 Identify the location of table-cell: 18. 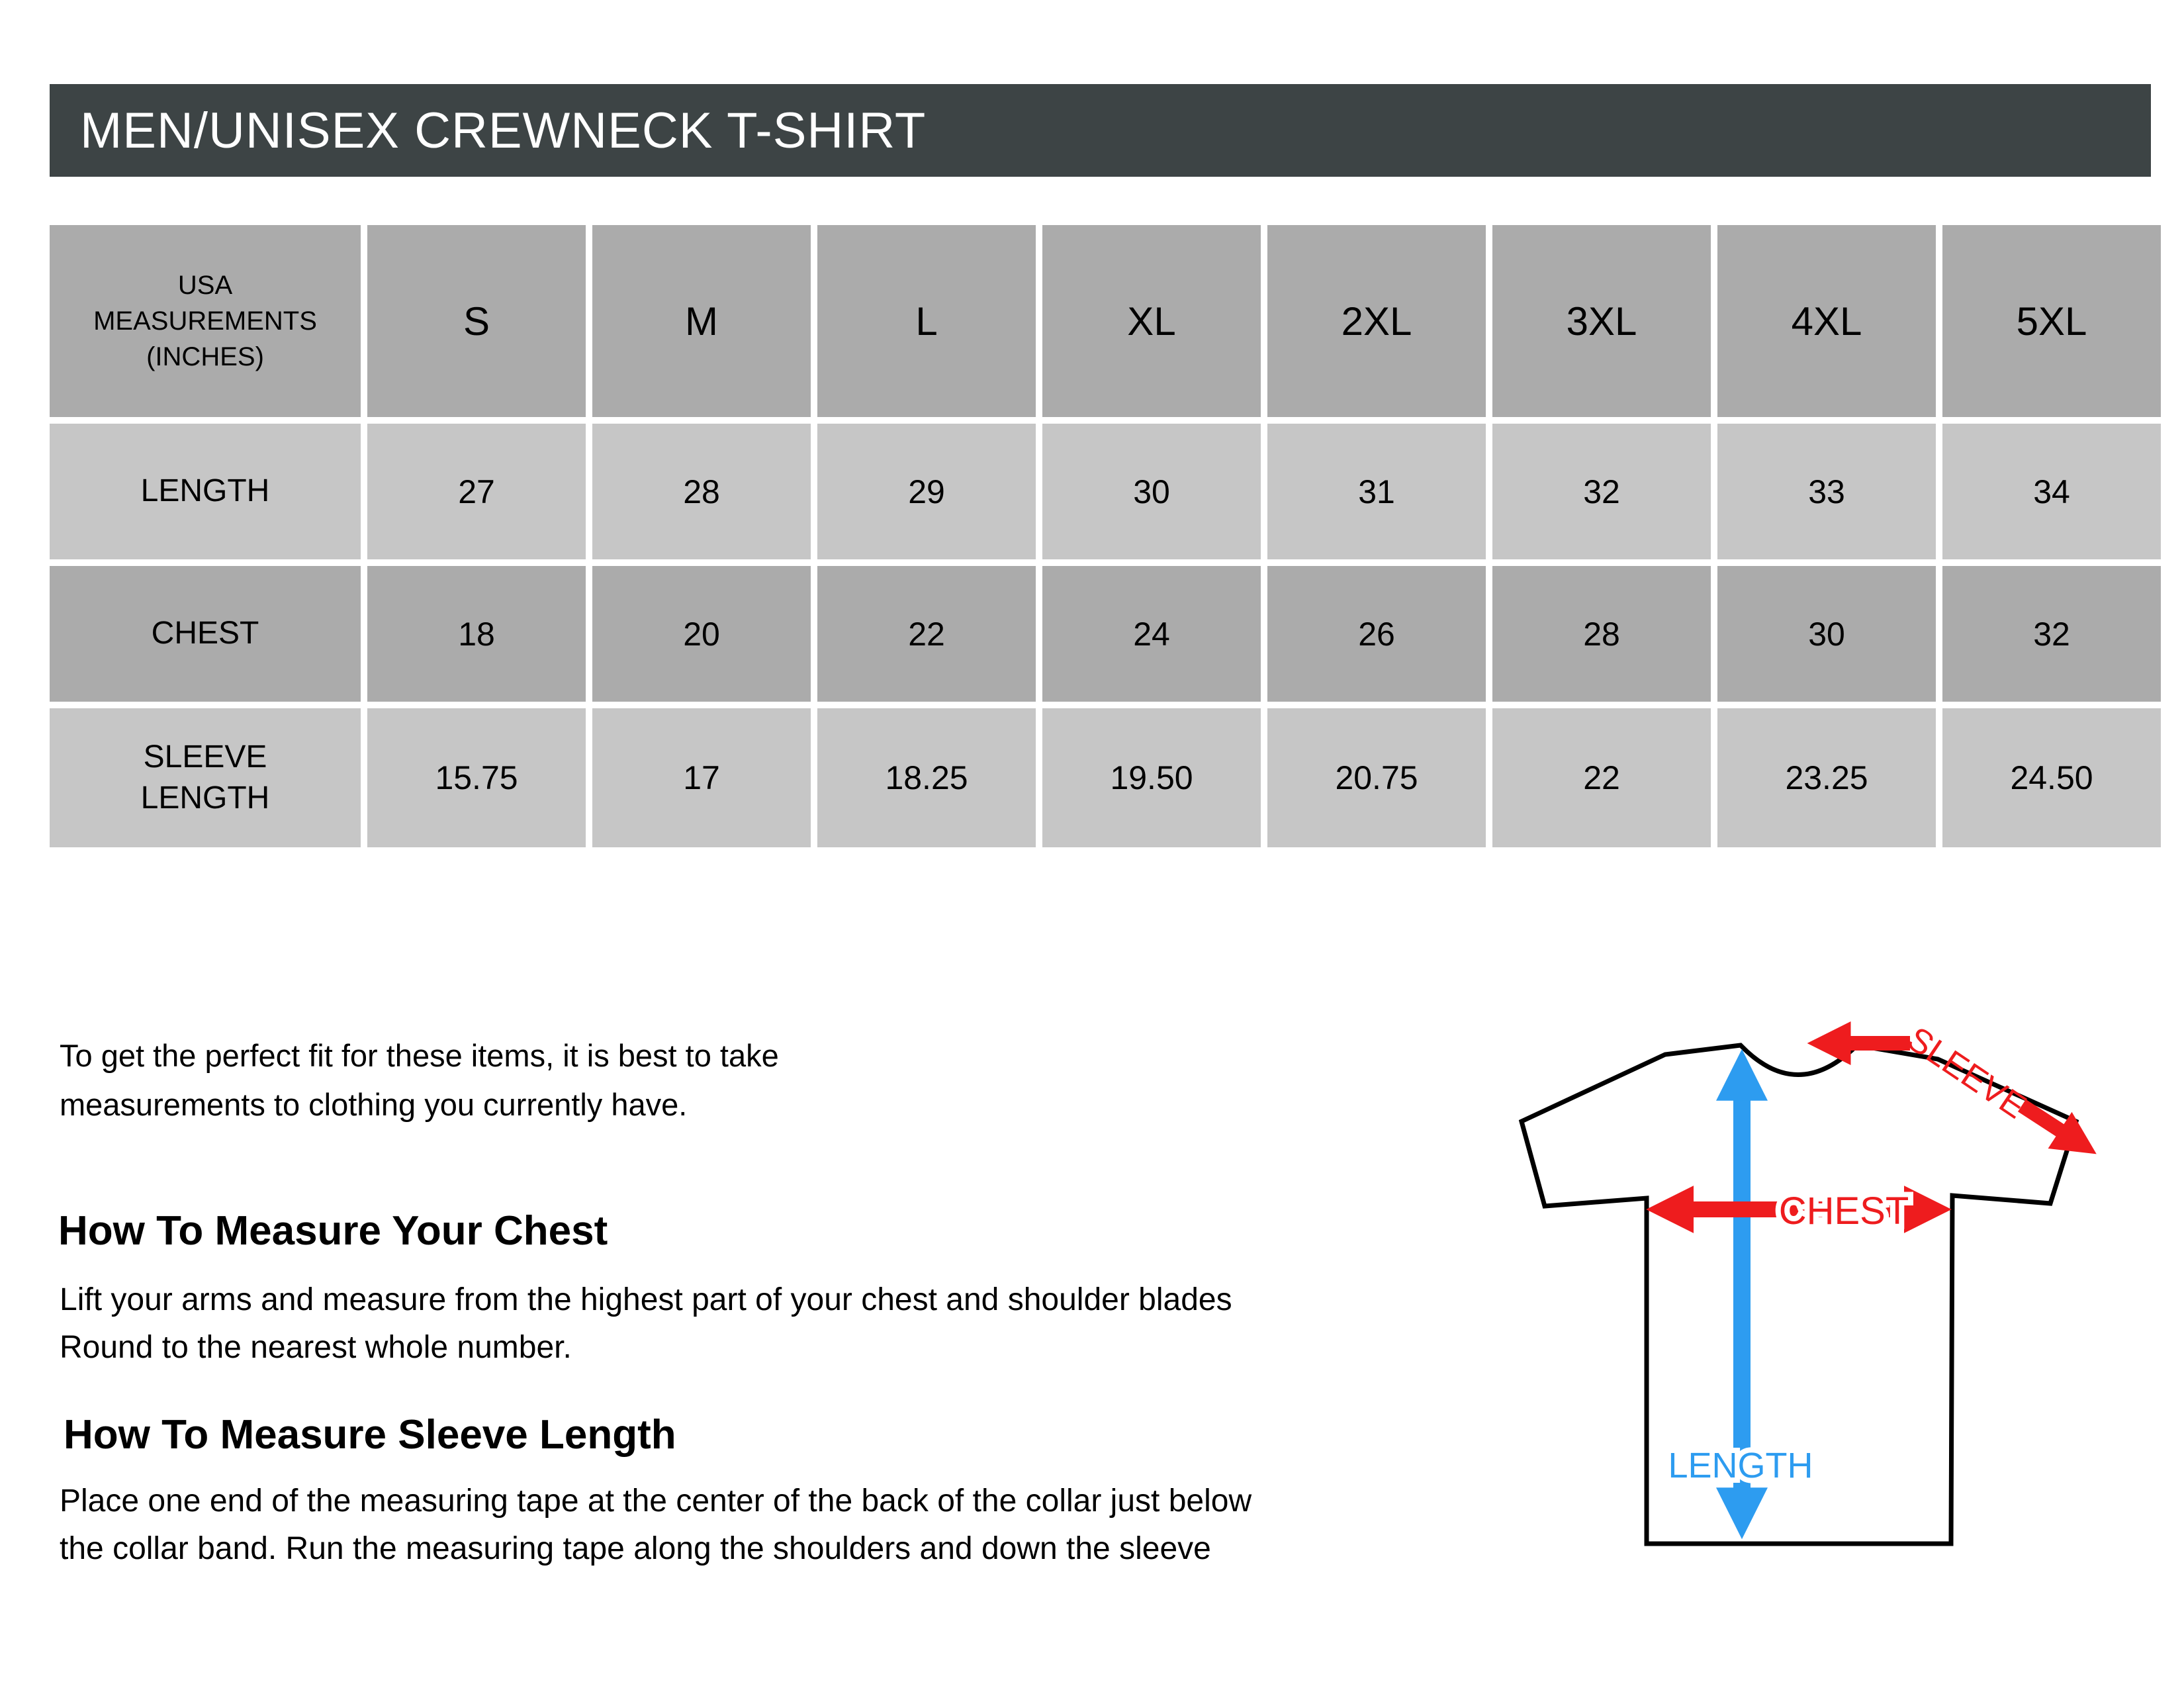
(476, 634).